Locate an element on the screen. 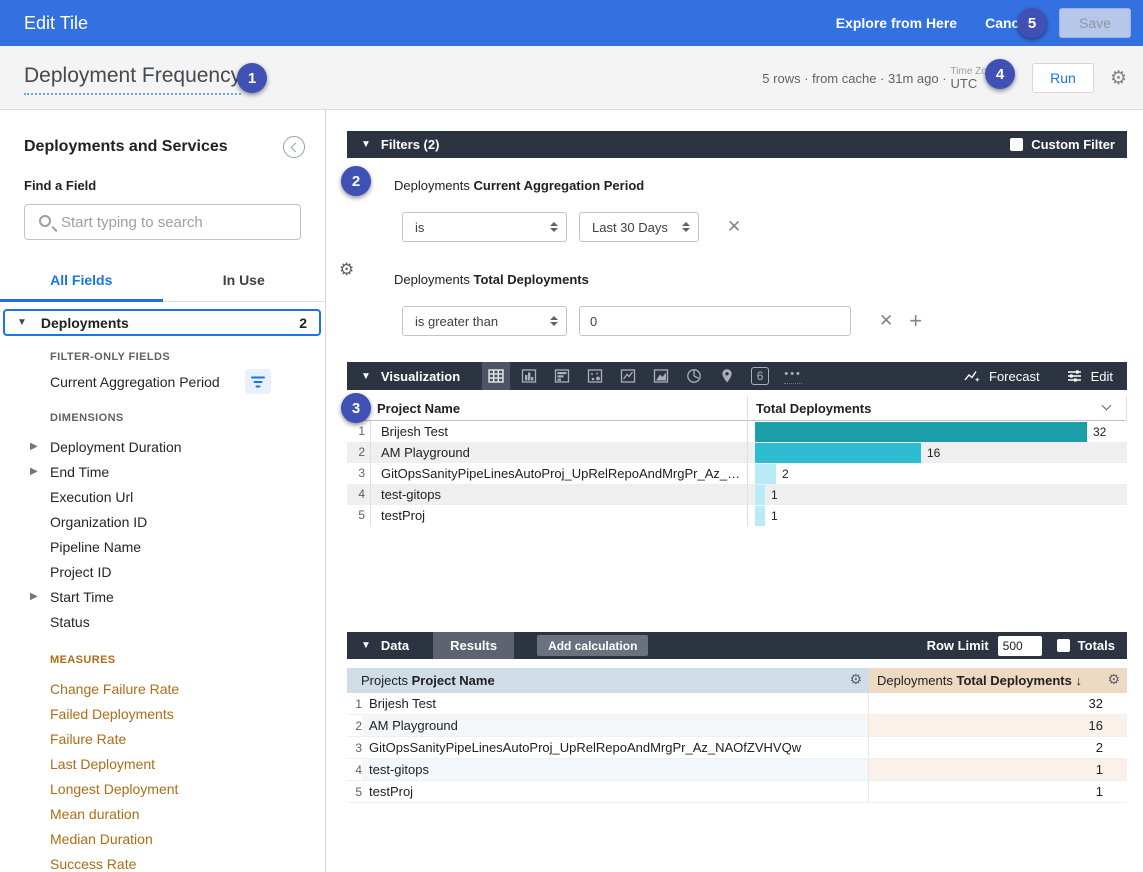 The width and height of the screenshot is (1143, 872). dimension-item: ▶ Status is located at coordinates (70, 621).